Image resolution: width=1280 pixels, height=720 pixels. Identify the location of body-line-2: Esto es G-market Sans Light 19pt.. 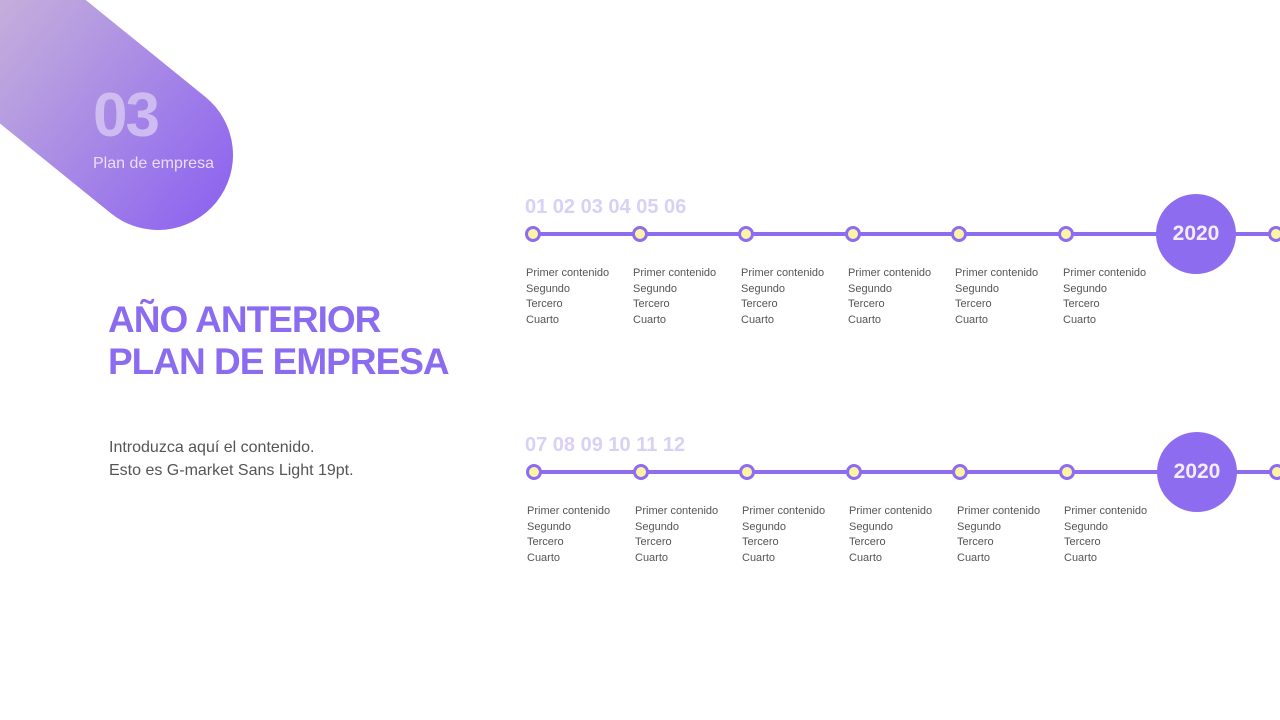
(231, 470).